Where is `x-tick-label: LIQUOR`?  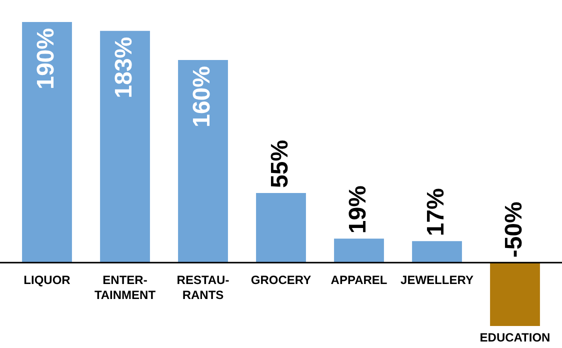
x-tick-label: LIQUOR is located at coordinates (47, 279).